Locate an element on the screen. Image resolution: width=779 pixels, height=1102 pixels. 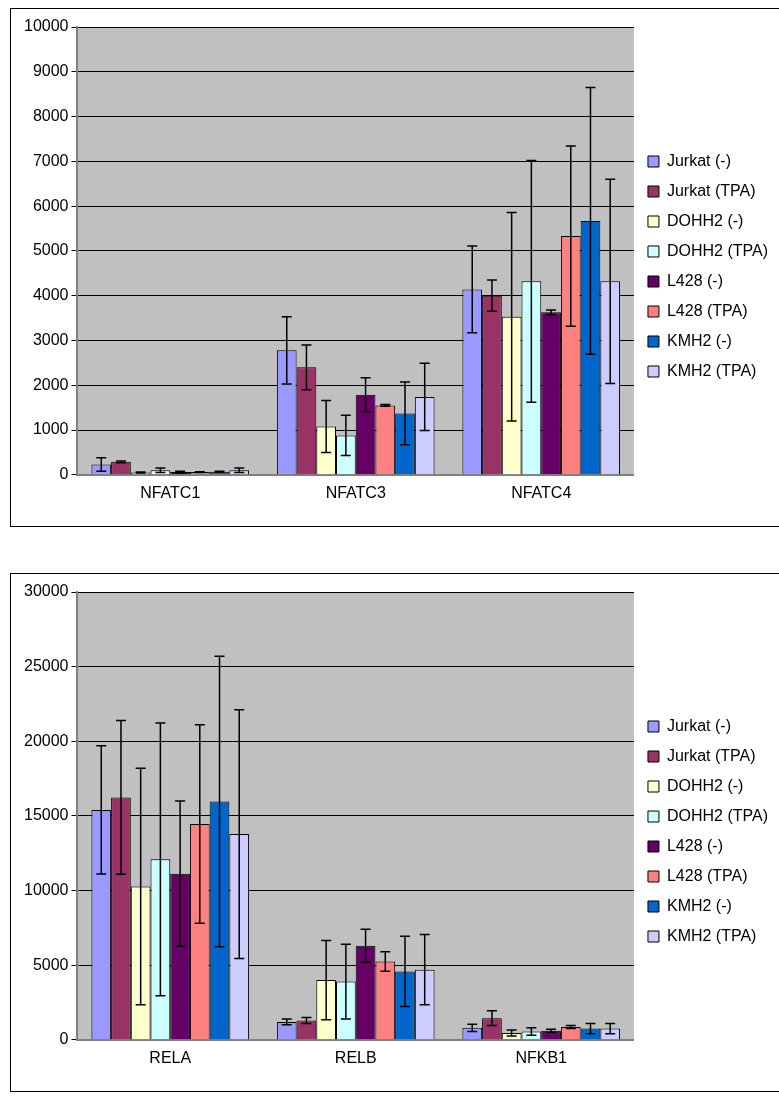
y-tick-label: 8000 is located at coordinates (50, 115).